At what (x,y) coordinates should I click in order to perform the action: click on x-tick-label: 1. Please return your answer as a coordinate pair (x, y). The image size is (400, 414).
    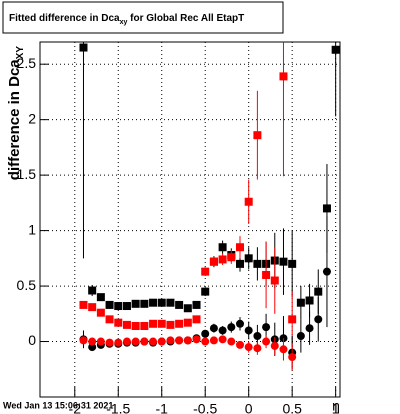
    Looking at the image, I should click on (336, 407).